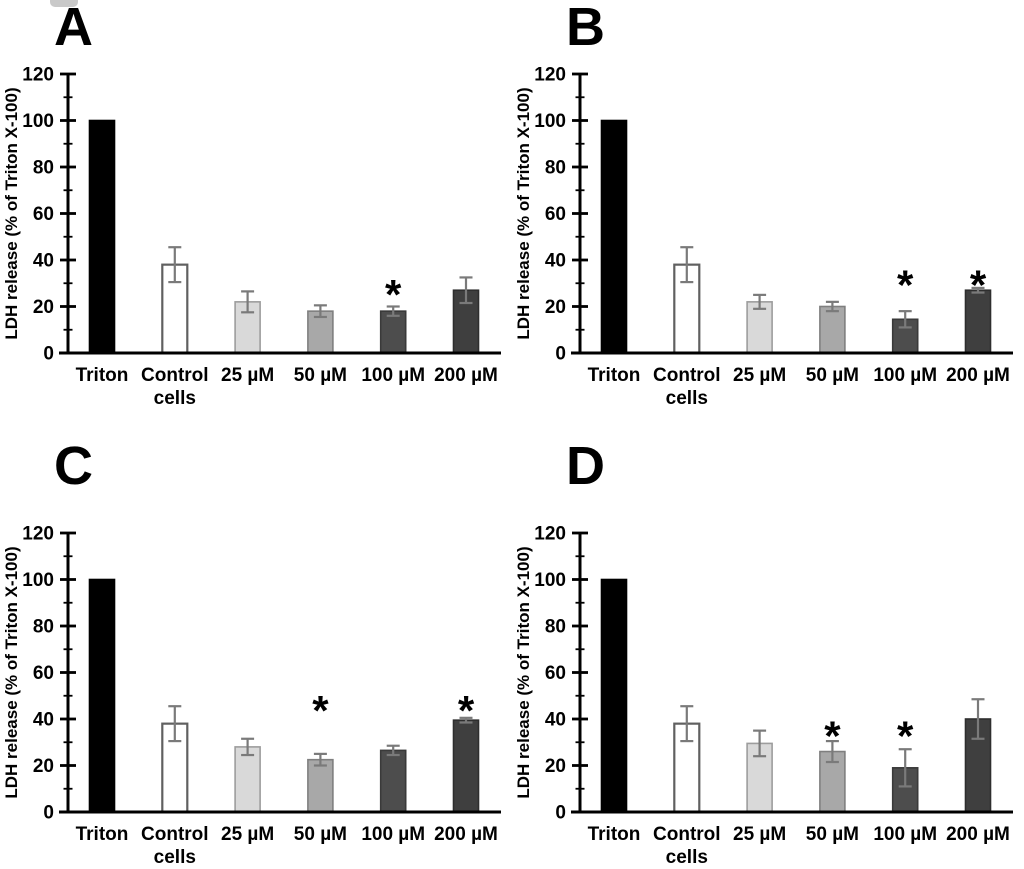 This screenshot has height=869, width=1024. What do you see at coordinates (585, 466) in the screenshot?
I see `panel-d-letter: D` at bounding box center [585, 466].